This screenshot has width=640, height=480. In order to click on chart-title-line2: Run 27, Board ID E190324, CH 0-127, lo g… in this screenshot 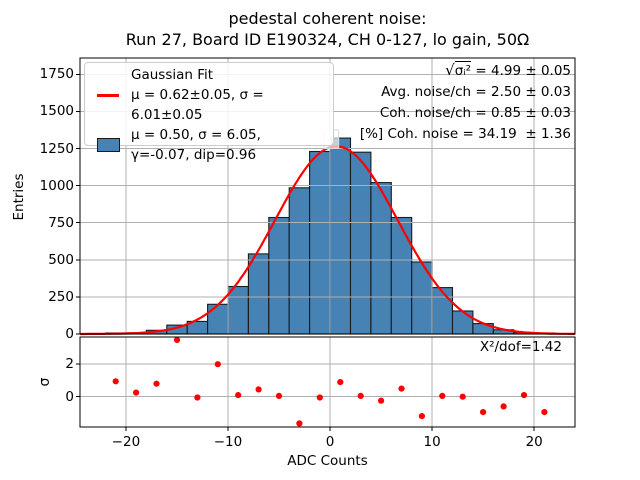, I will do `click(327, 39)`.